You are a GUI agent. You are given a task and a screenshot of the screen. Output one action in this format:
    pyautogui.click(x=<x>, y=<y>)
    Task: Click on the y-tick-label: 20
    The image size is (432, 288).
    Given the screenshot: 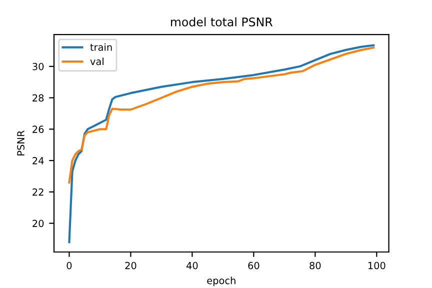 What is the action you would take?
    pyautogui.click(x=38, y=224)
    